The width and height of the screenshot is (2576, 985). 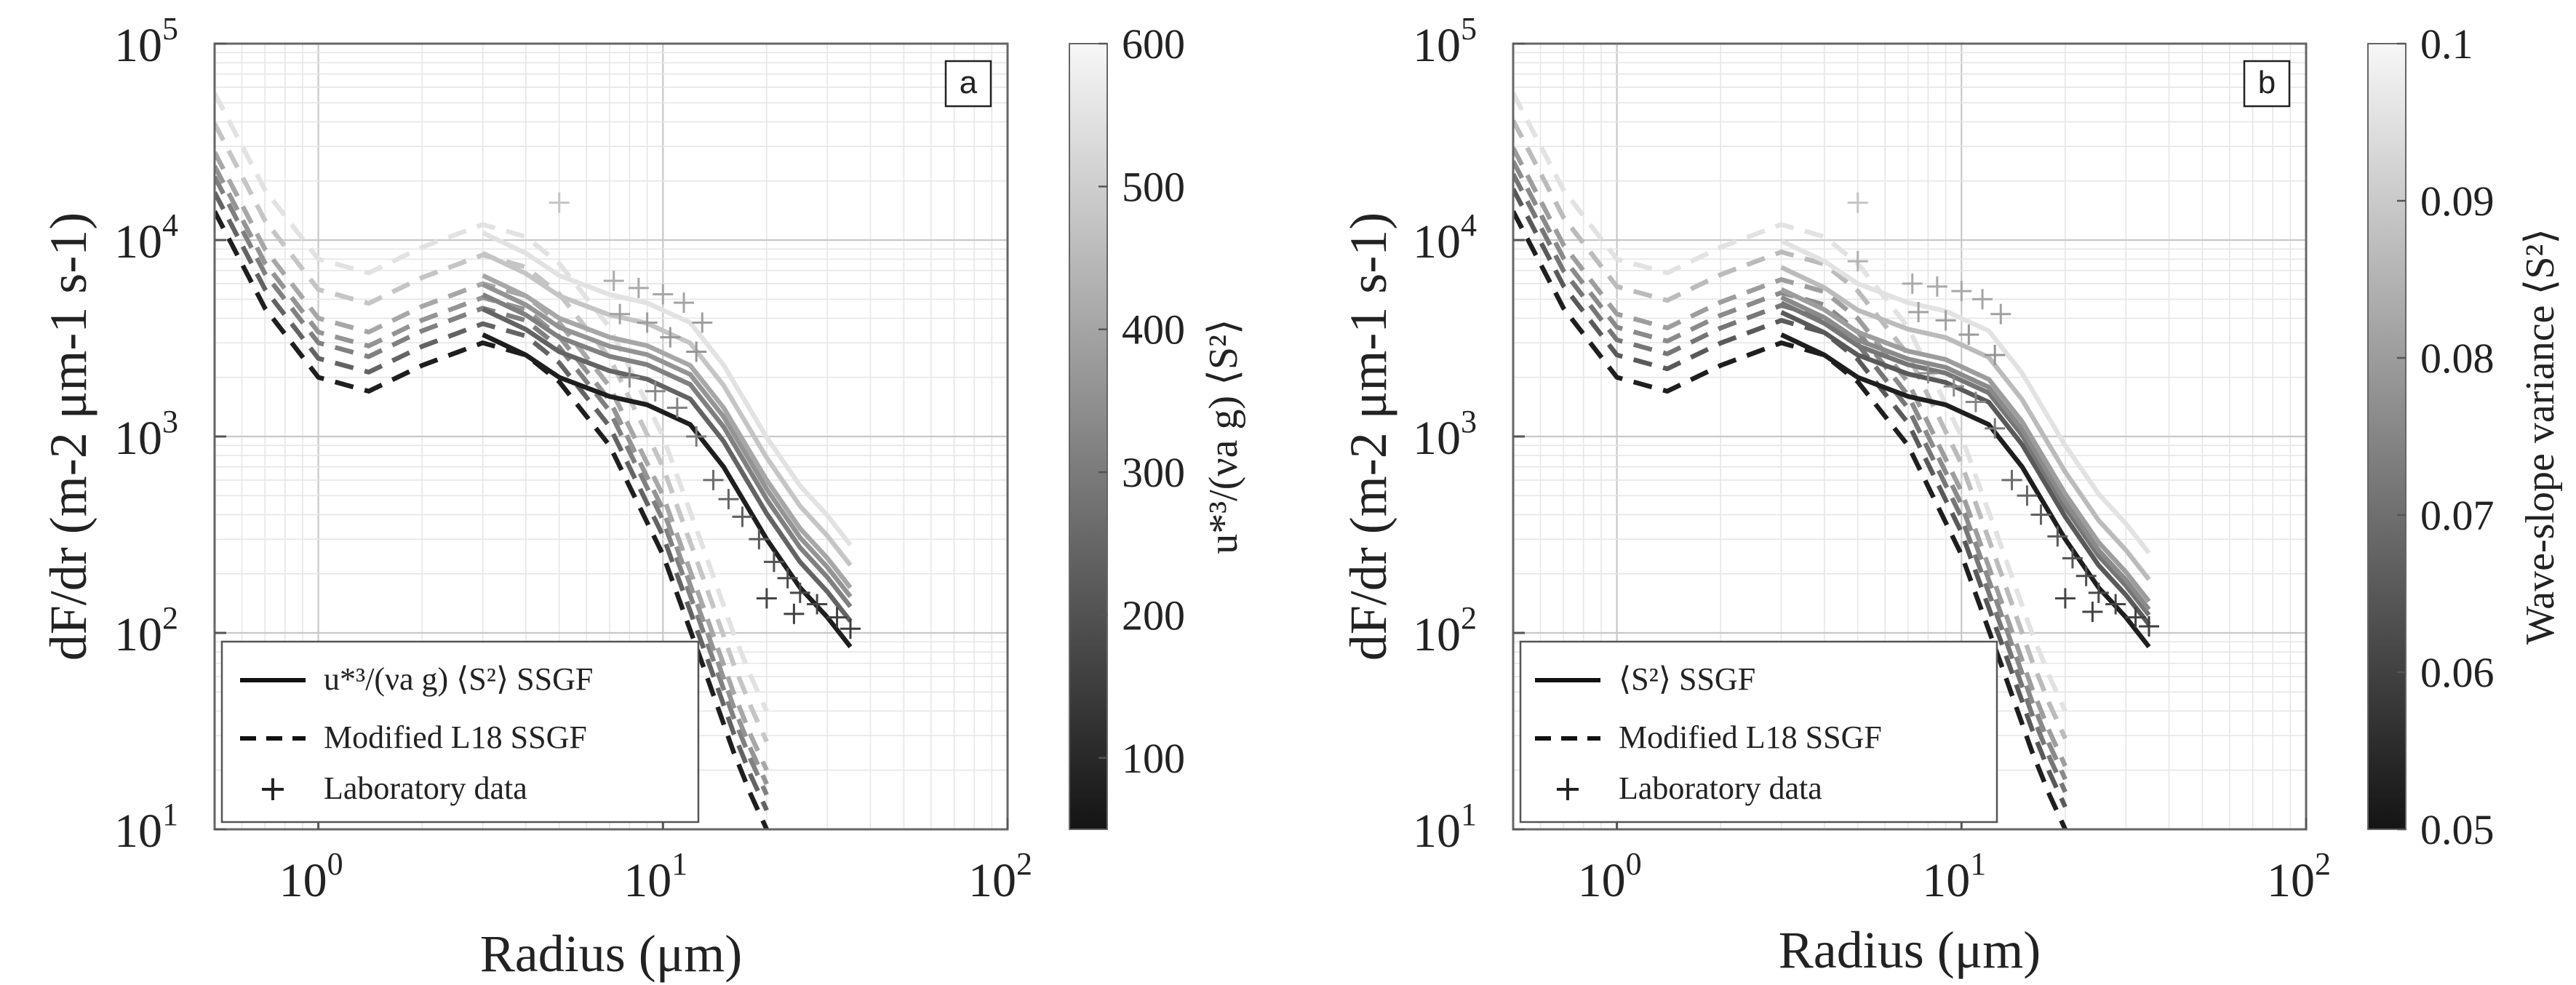 I want to click on panel-b-label: b, so click(x=2267, y=82).